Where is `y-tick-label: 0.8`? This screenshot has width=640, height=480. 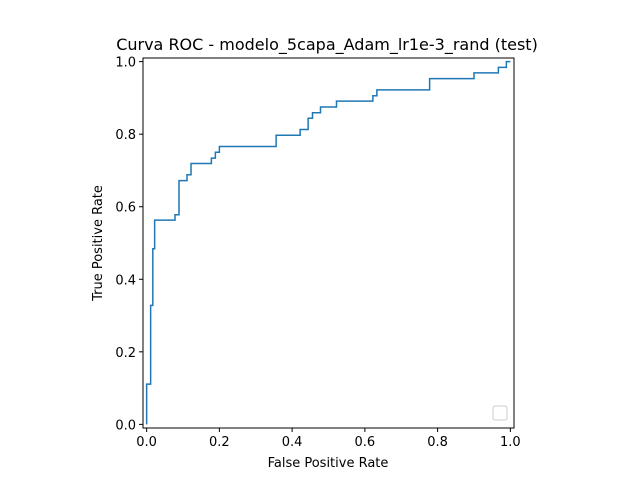 y-tick-label: 0.8 is located at coordinates (125, 135).